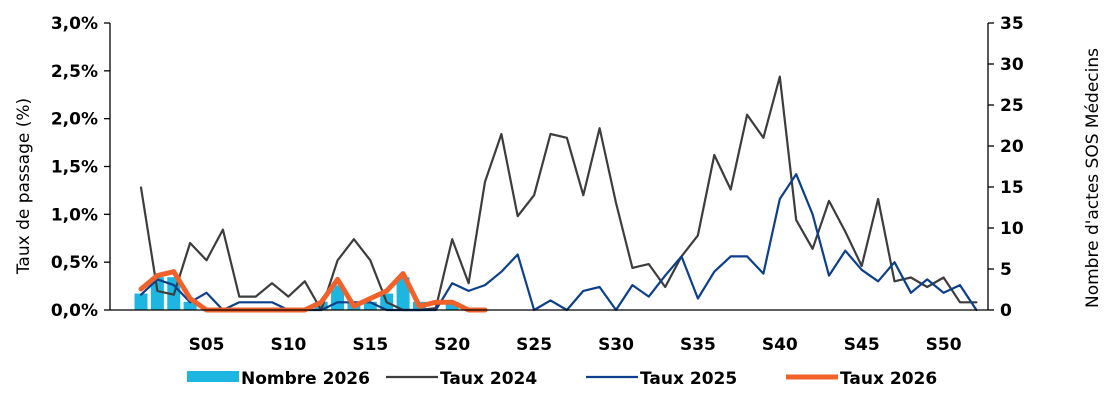 The image size is (1113, 398). Describe the element at coordinates (305, 379) in the screenshot. I see `legend-label: Nombre 2026` at that location.